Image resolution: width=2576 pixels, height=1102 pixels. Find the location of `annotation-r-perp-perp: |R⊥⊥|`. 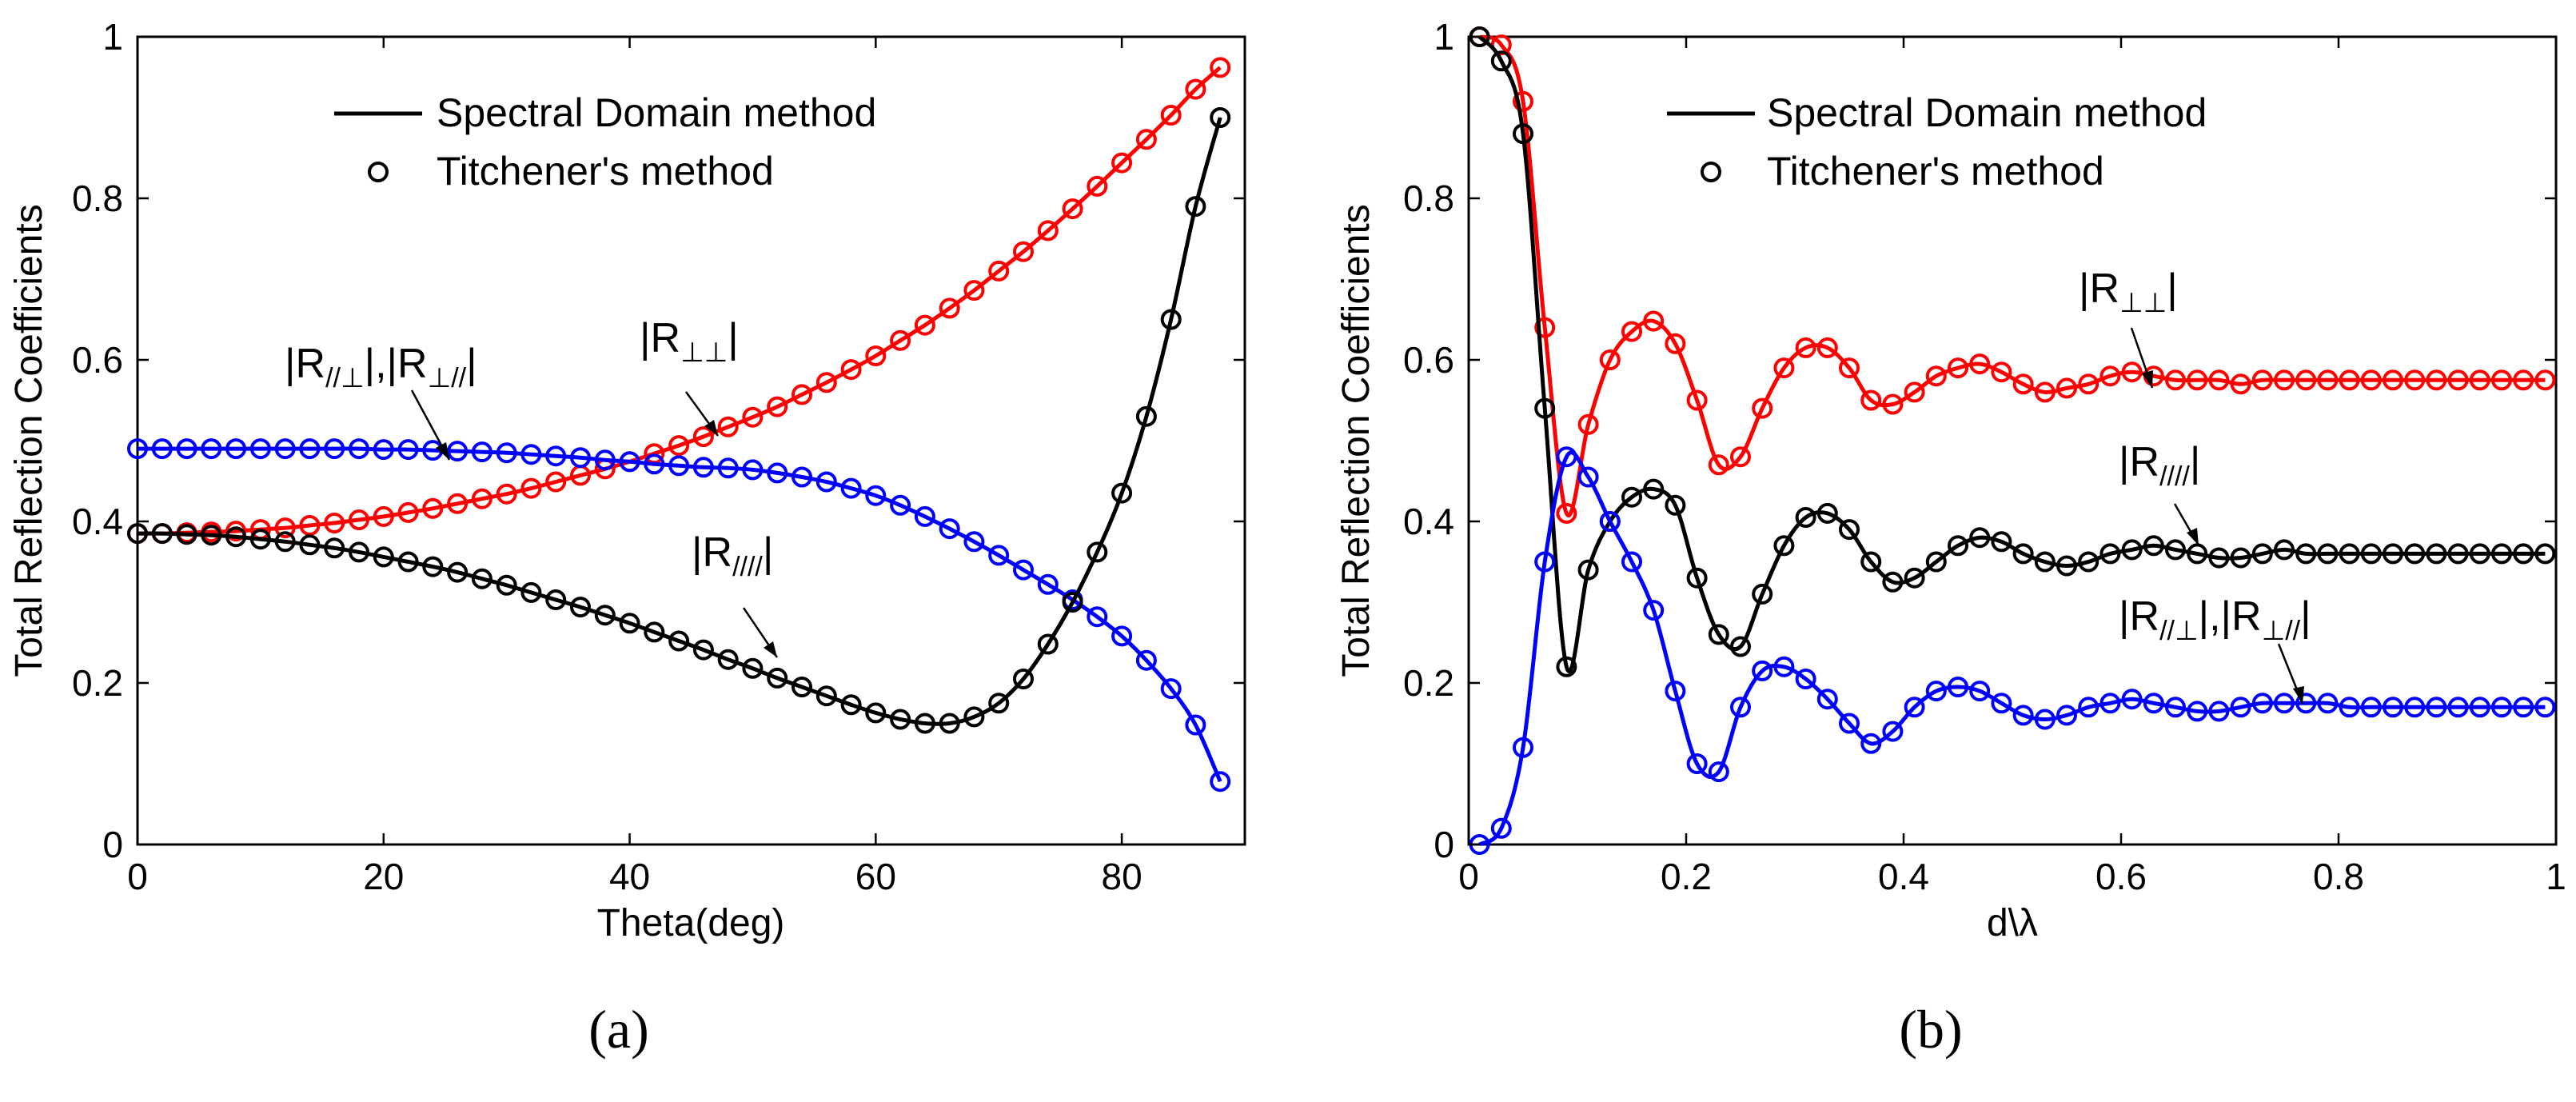

annotation-r-perp-perp: |R⊥⊥| is located at coordinates (689, 376).